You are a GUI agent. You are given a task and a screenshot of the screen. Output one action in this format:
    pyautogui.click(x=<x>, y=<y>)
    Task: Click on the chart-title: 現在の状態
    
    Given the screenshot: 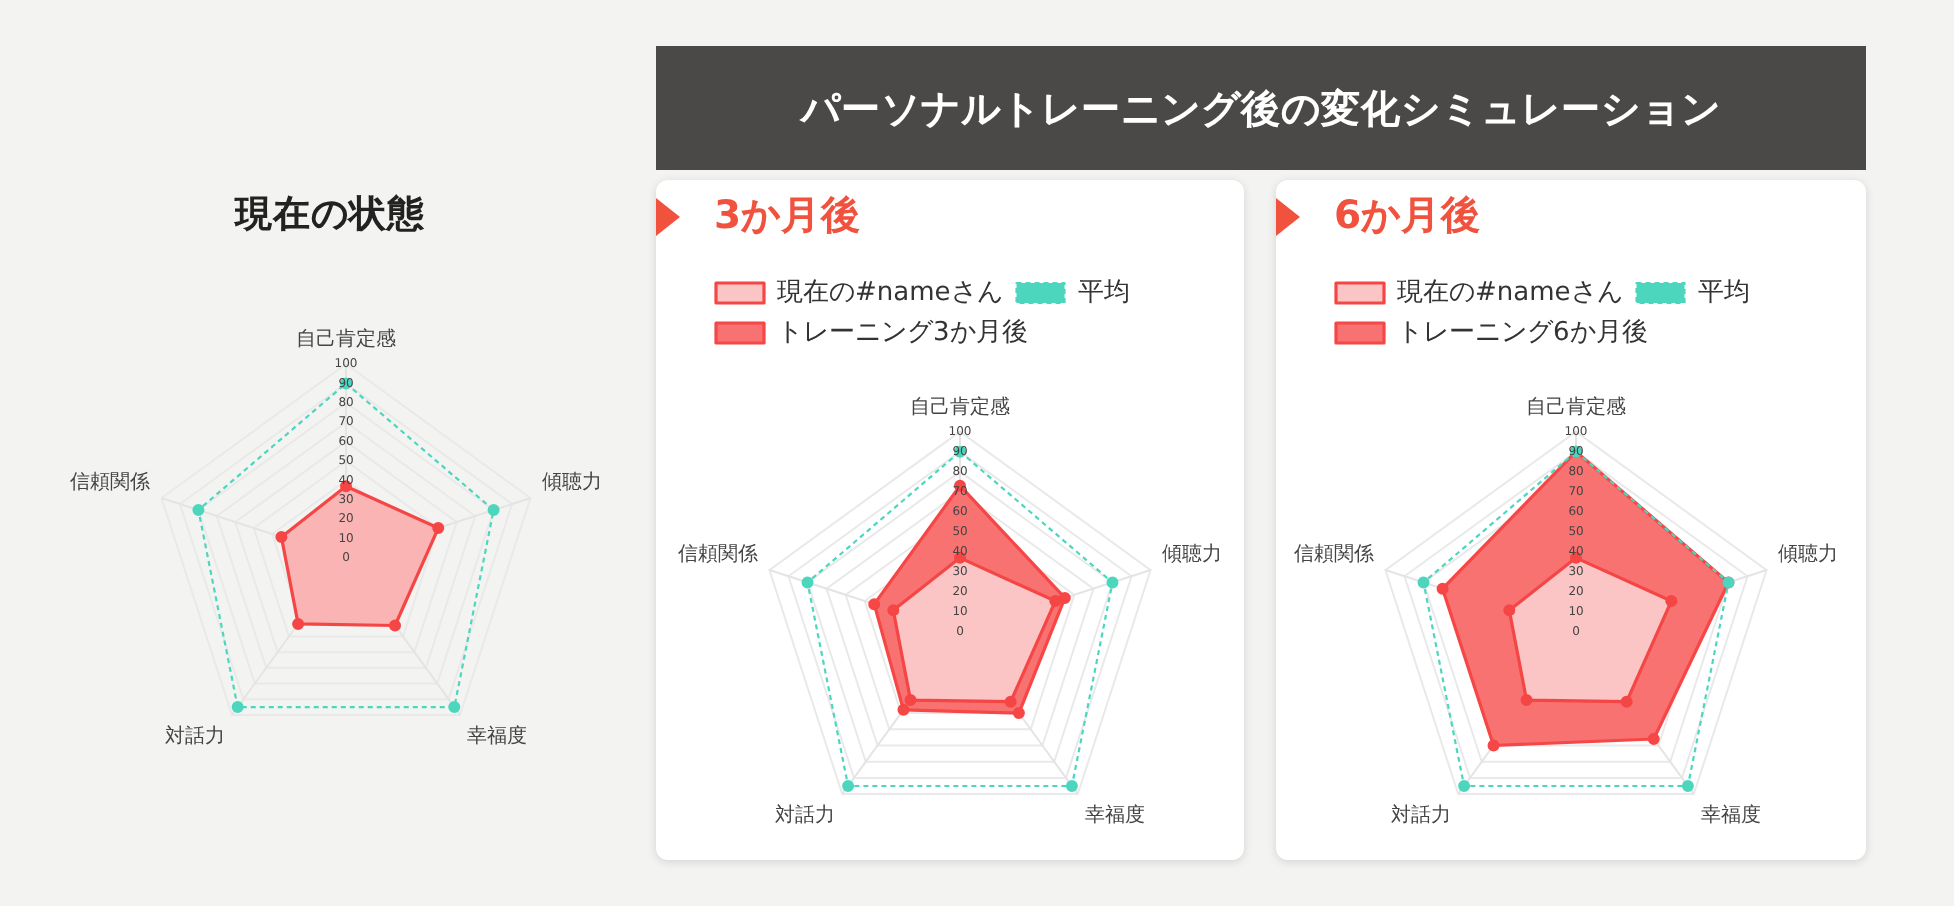 What is the action you would take?
    pyautogui.click(x=329, y=216)
    